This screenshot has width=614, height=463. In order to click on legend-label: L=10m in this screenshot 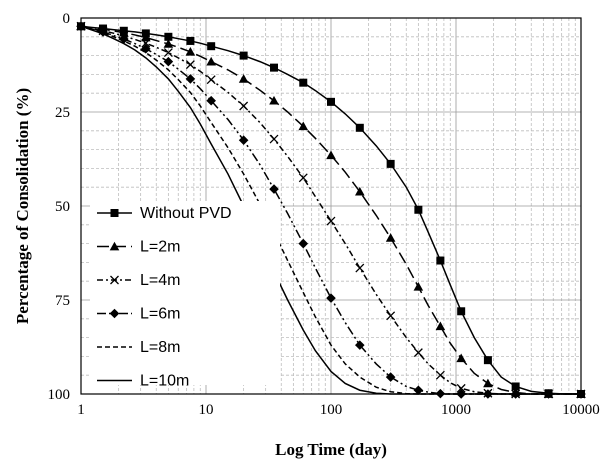, I will do `click(164, 381)`.